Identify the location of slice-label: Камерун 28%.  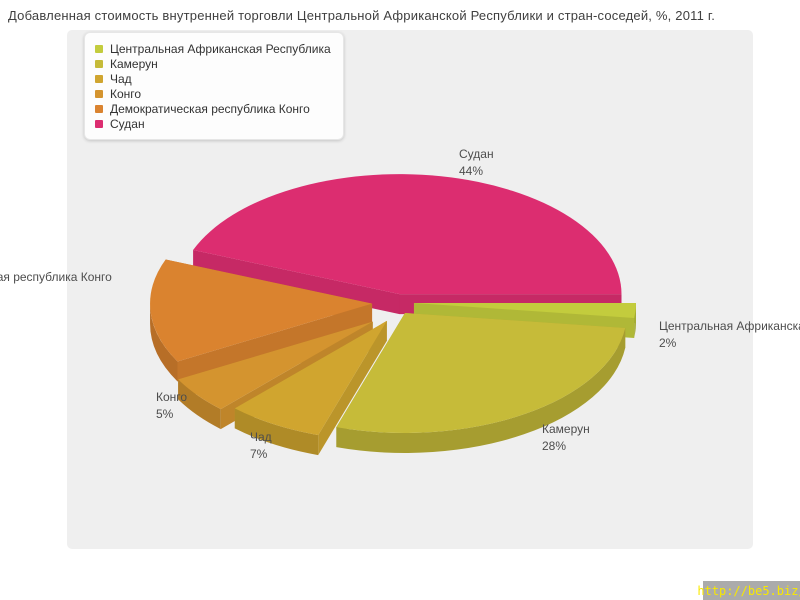
(566, 438).